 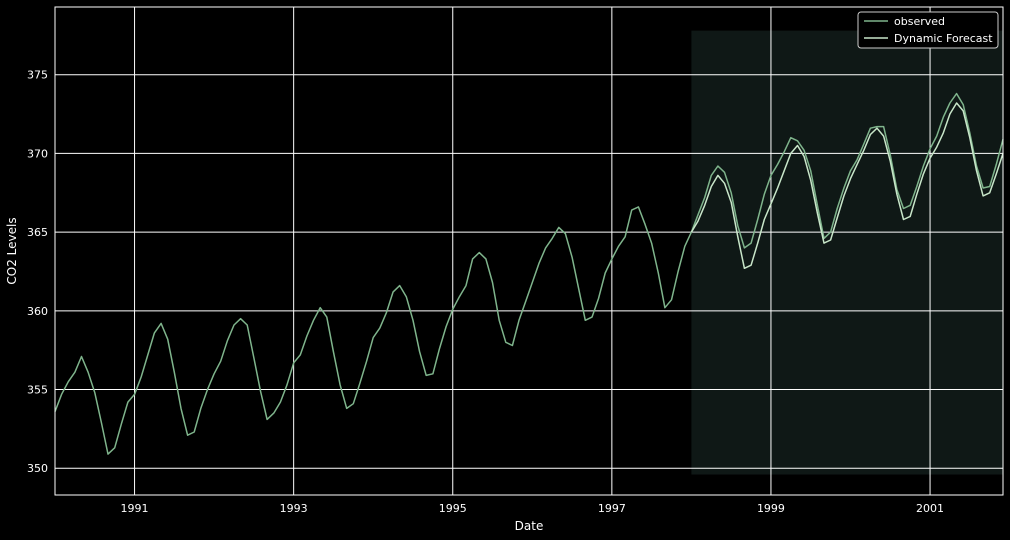 I want to click on y-axis-label: CO2 Levels, so click(x=12, y=250).